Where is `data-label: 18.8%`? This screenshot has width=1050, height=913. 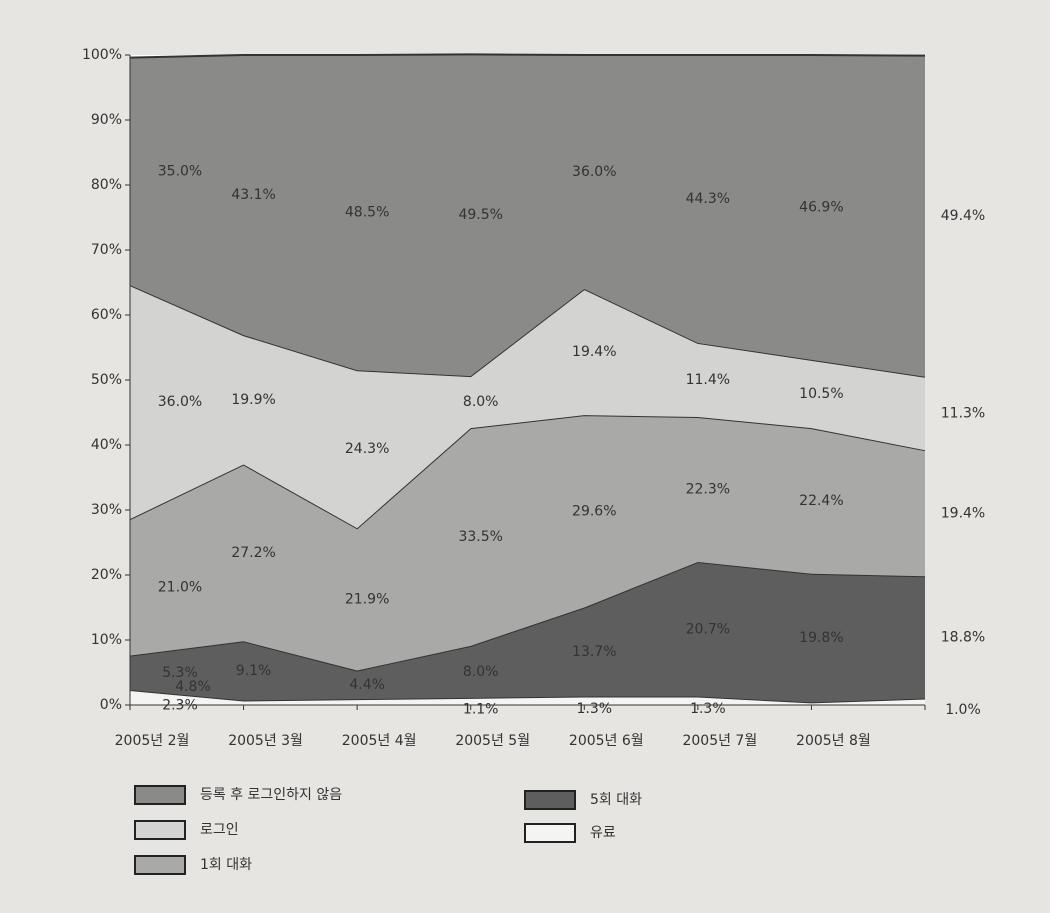 data-label: 18.8% is located at coordinates (963, 637).